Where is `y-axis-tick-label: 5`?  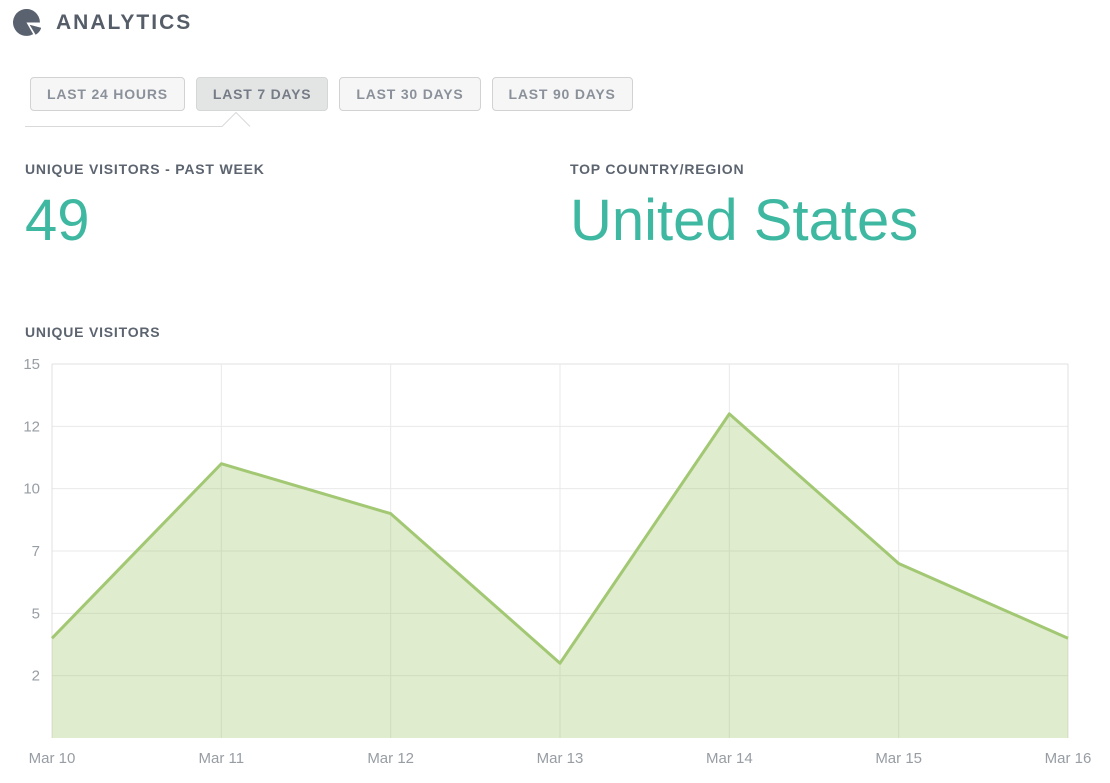 y-axis-tick-label: 5 is located at coordinates (36, 613).